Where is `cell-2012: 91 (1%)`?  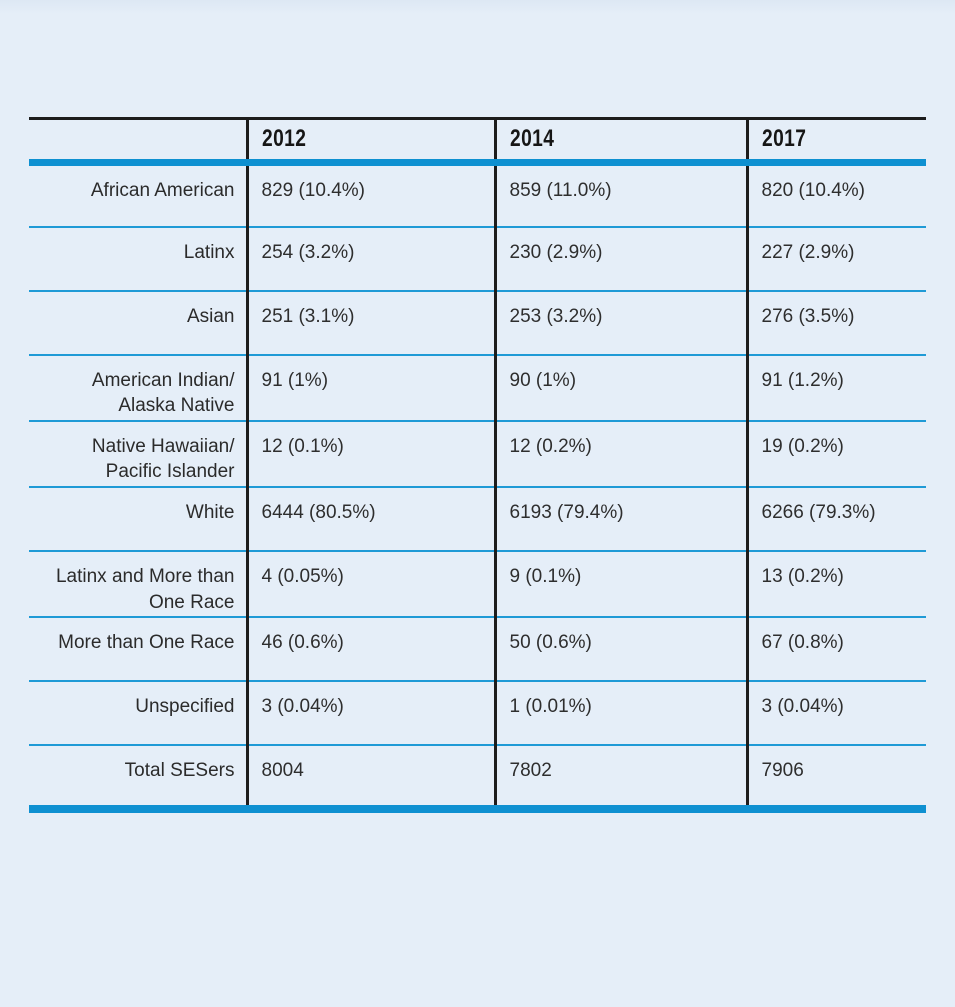
cell-2012: 91 (1%) is located at coordinates (370, 387).